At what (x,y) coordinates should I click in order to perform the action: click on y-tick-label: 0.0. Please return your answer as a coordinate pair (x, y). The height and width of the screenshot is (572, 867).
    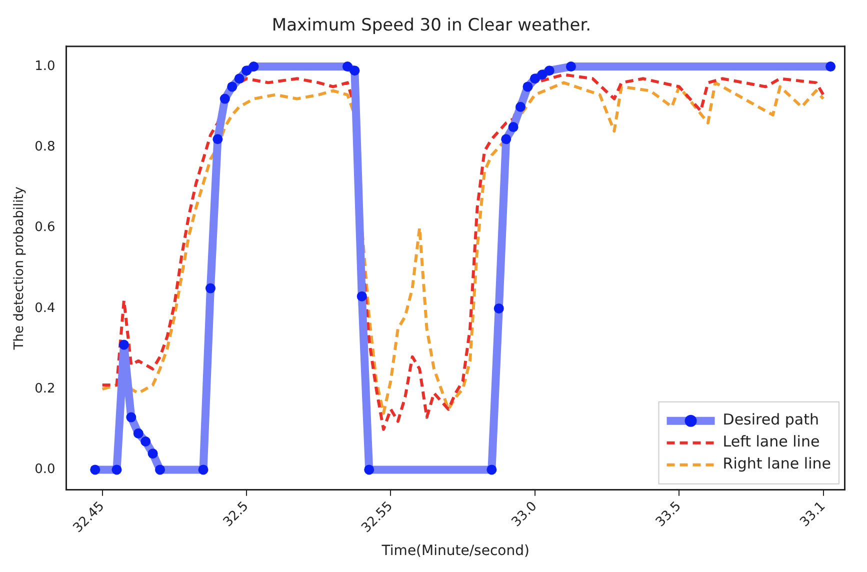
    Looking at the image, I should click on (45, 470).